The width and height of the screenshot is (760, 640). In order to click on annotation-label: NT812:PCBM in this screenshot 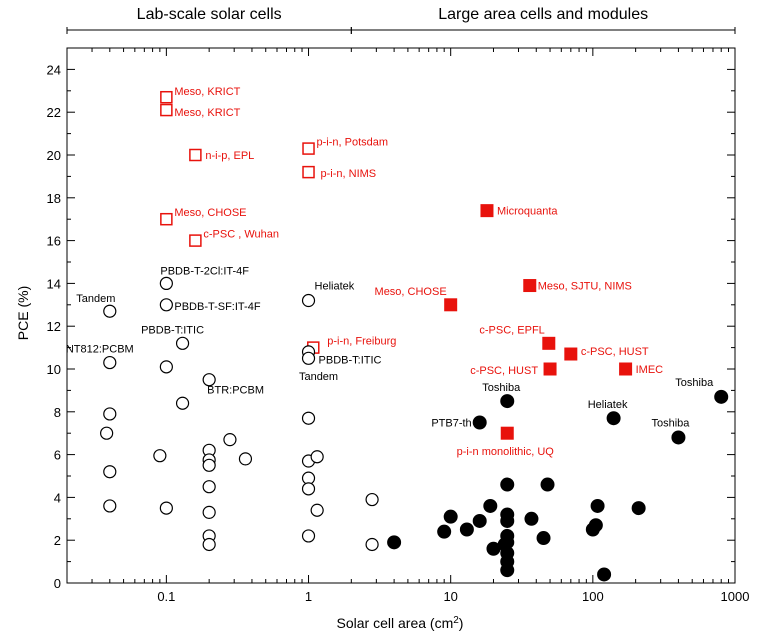, I will do `click(100, 350)`.